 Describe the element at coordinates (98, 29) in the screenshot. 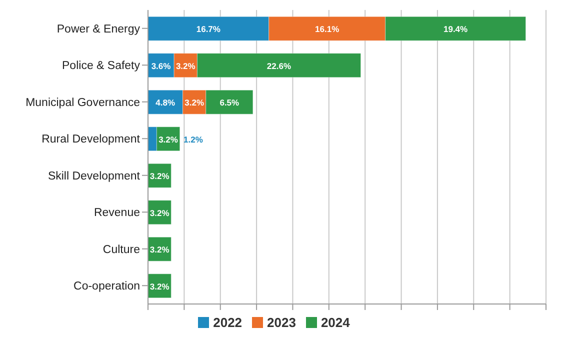

I see `y-tick-label: Power & Energy` at that location.